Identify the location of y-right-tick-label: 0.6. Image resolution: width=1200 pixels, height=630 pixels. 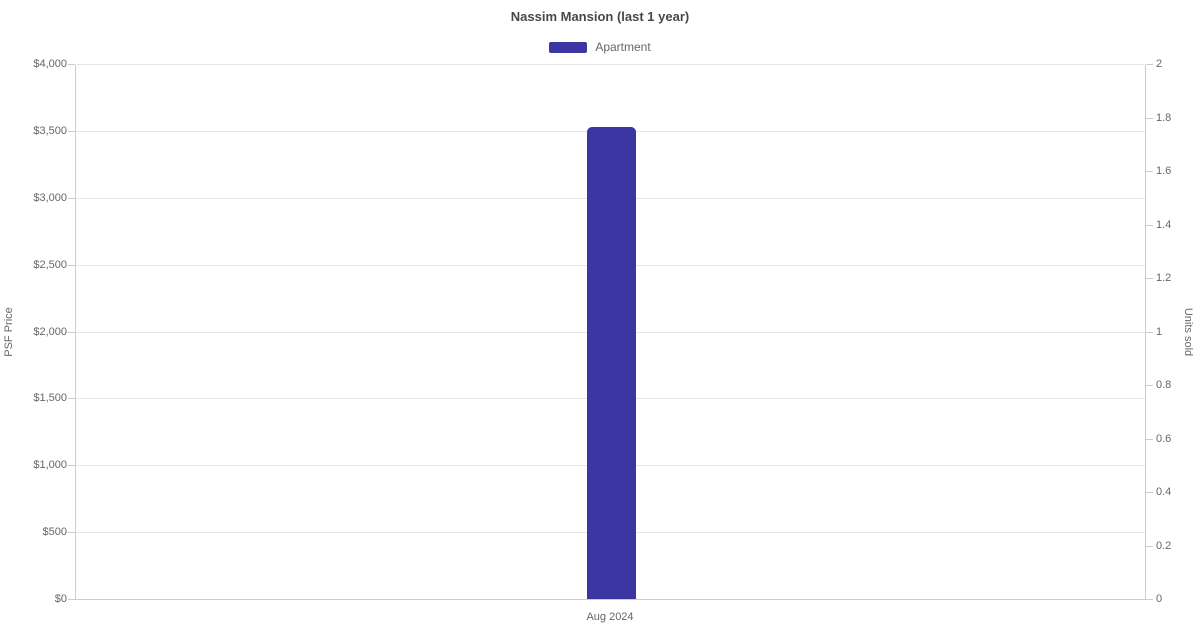
(1164, 438).